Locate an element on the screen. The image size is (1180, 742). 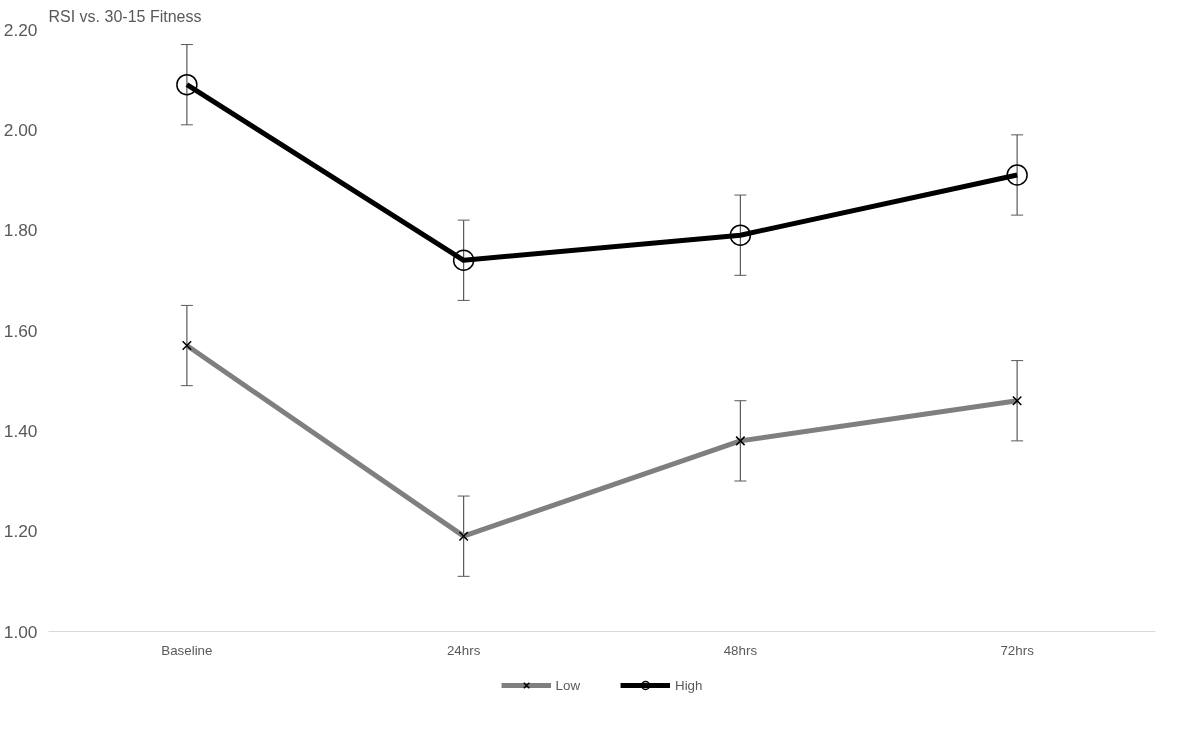
x-tick-label: 24hrs is located at coordinates (463, 650).